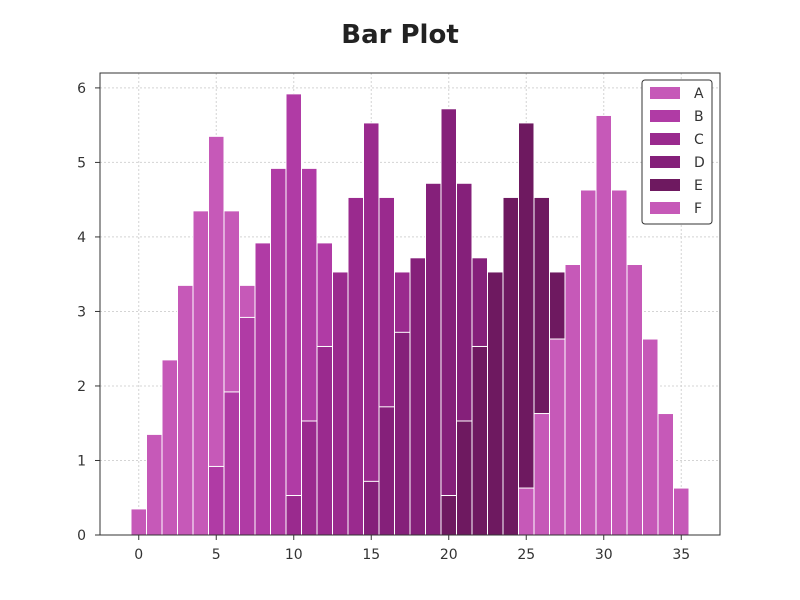  I want to click on y-tick-label: 2, so click(81, 387).